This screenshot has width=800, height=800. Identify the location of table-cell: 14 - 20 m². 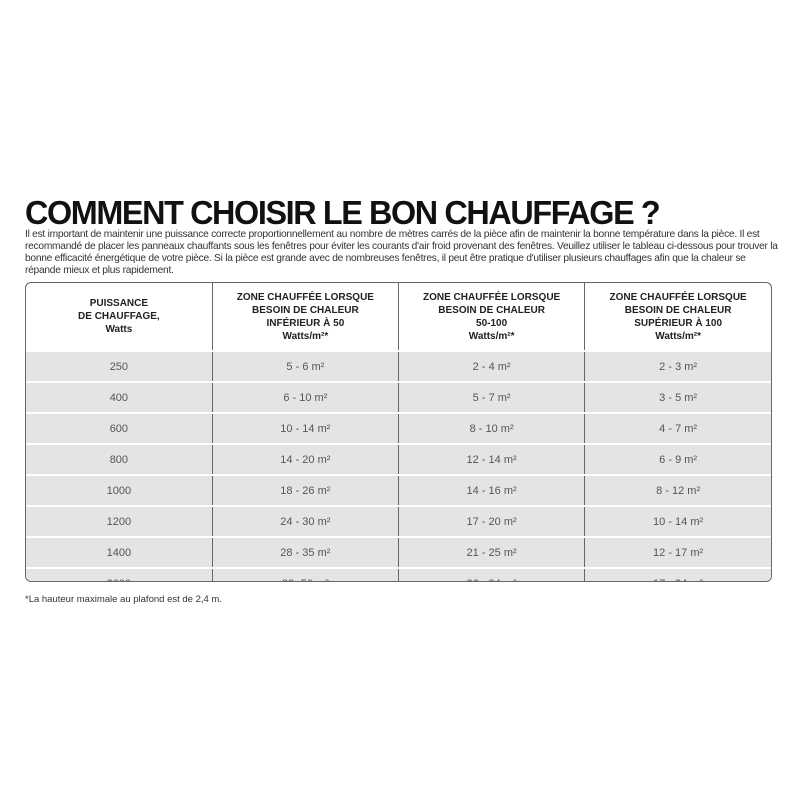
(306, 459).